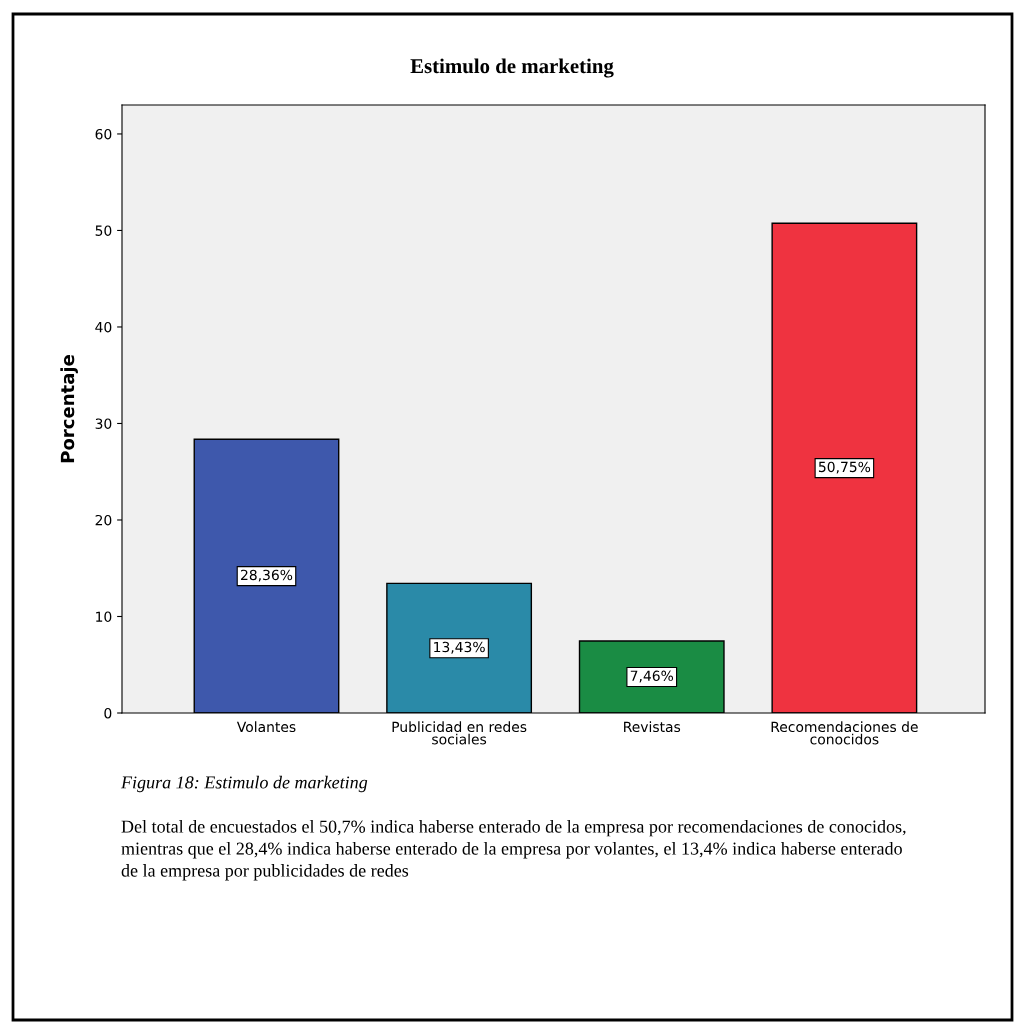 This screenshot has height=1034, width=1026. What do you see at coordinates (103, 134) in the screenshot?
I see `y-tick-label: 60` at bounding box center [103, 134].